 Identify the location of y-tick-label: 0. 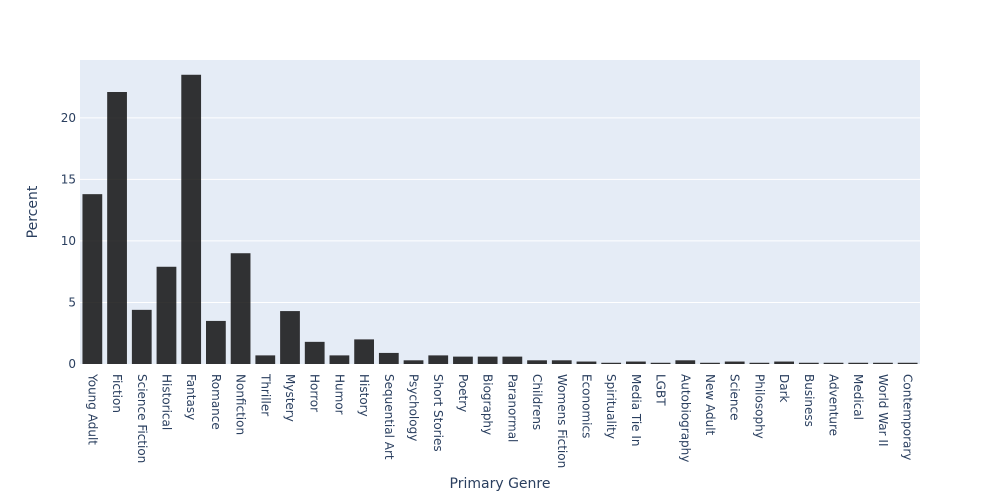
(72, 364).